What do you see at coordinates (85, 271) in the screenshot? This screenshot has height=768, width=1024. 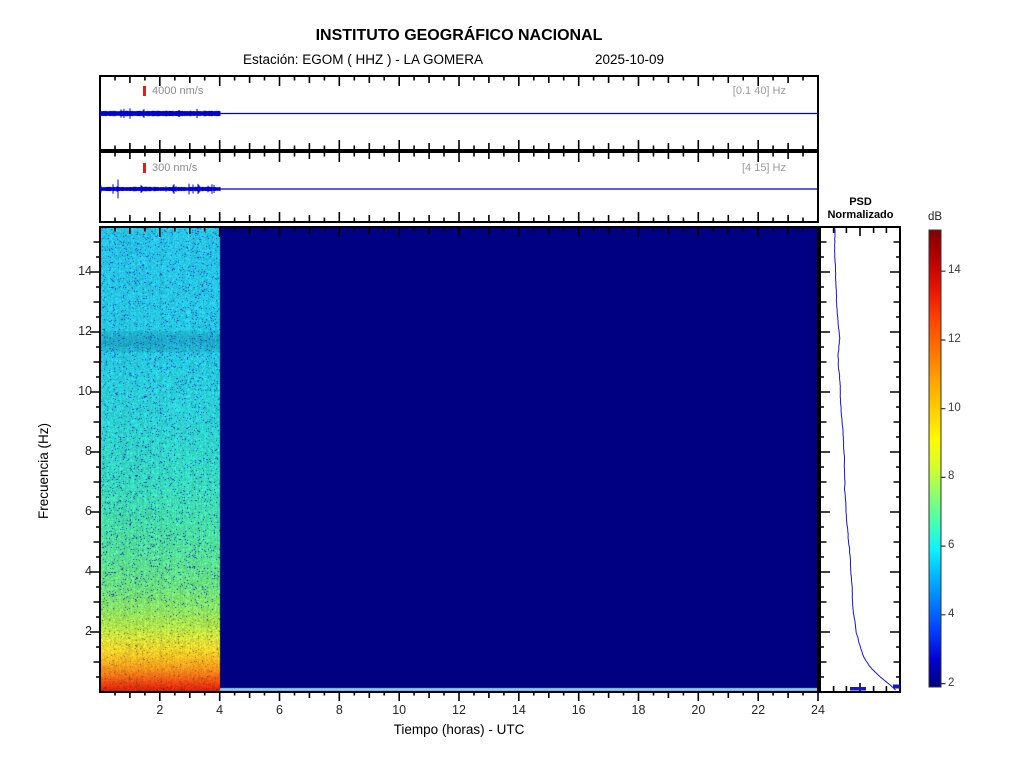 I see `y-tick-label: 14` at bounding box center [85, 271].